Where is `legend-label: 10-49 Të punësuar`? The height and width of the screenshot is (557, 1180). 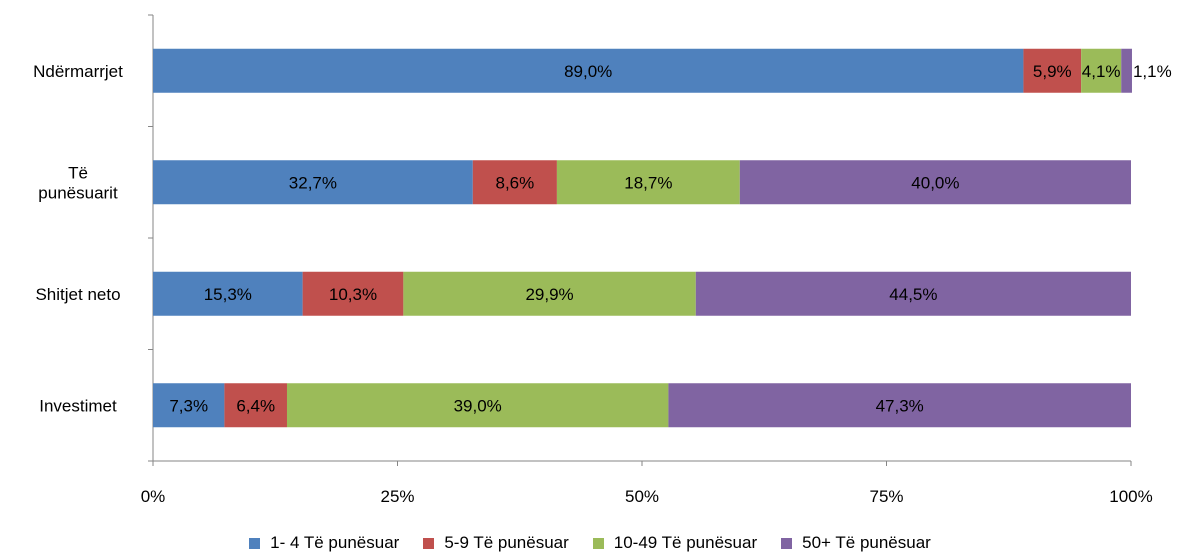 legend-label: 10-49 Të punësuar is located at coordinates (685, 542).